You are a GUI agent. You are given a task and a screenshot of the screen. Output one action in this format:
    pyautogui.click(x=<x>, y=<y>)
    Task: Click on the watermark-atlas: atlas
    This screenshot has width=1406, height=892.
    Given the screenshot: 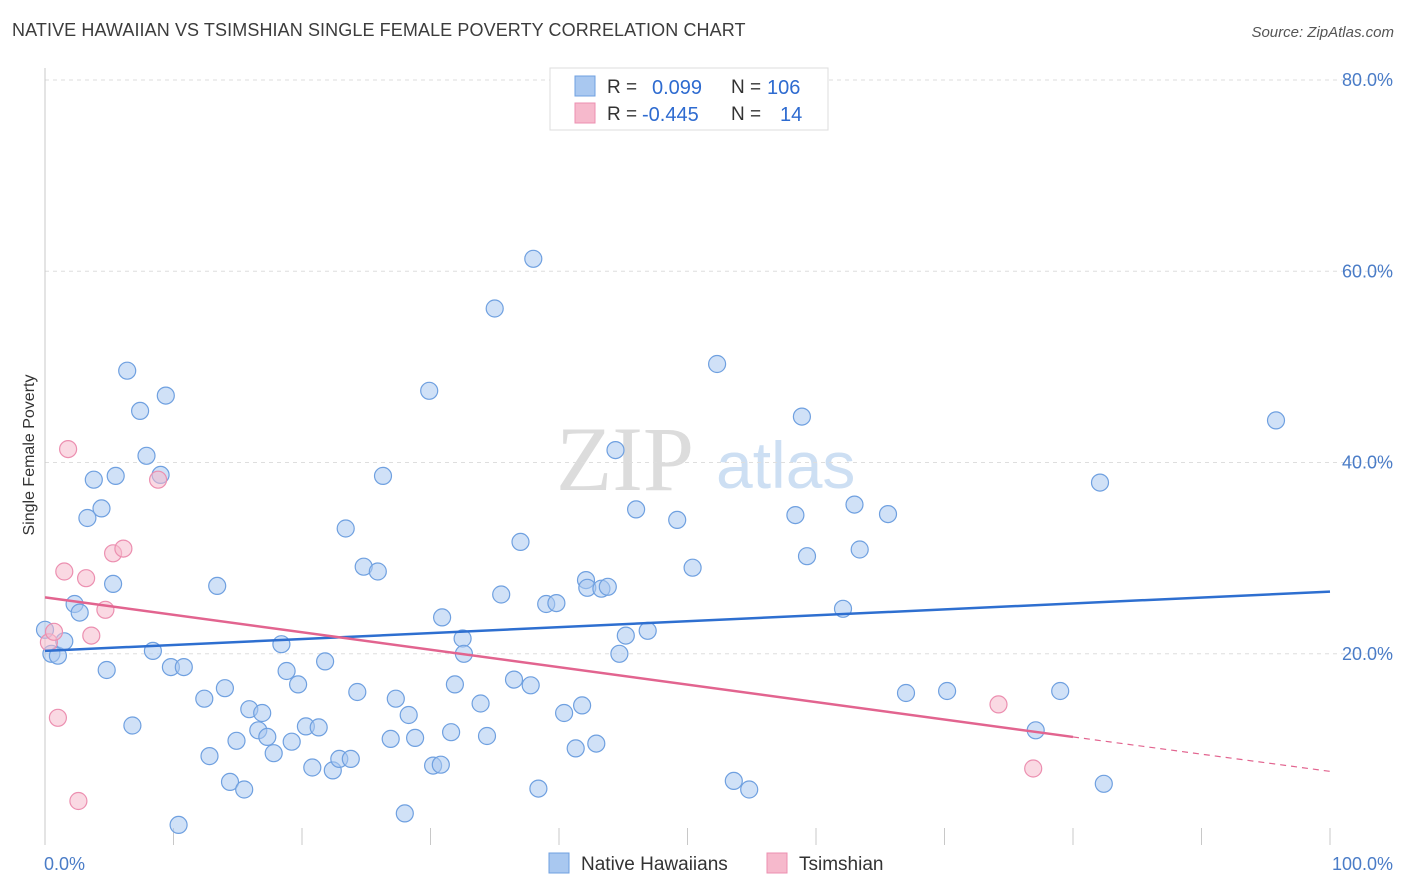 What is the action you would take?
    pyautogui.click(x=785, y=465)
    